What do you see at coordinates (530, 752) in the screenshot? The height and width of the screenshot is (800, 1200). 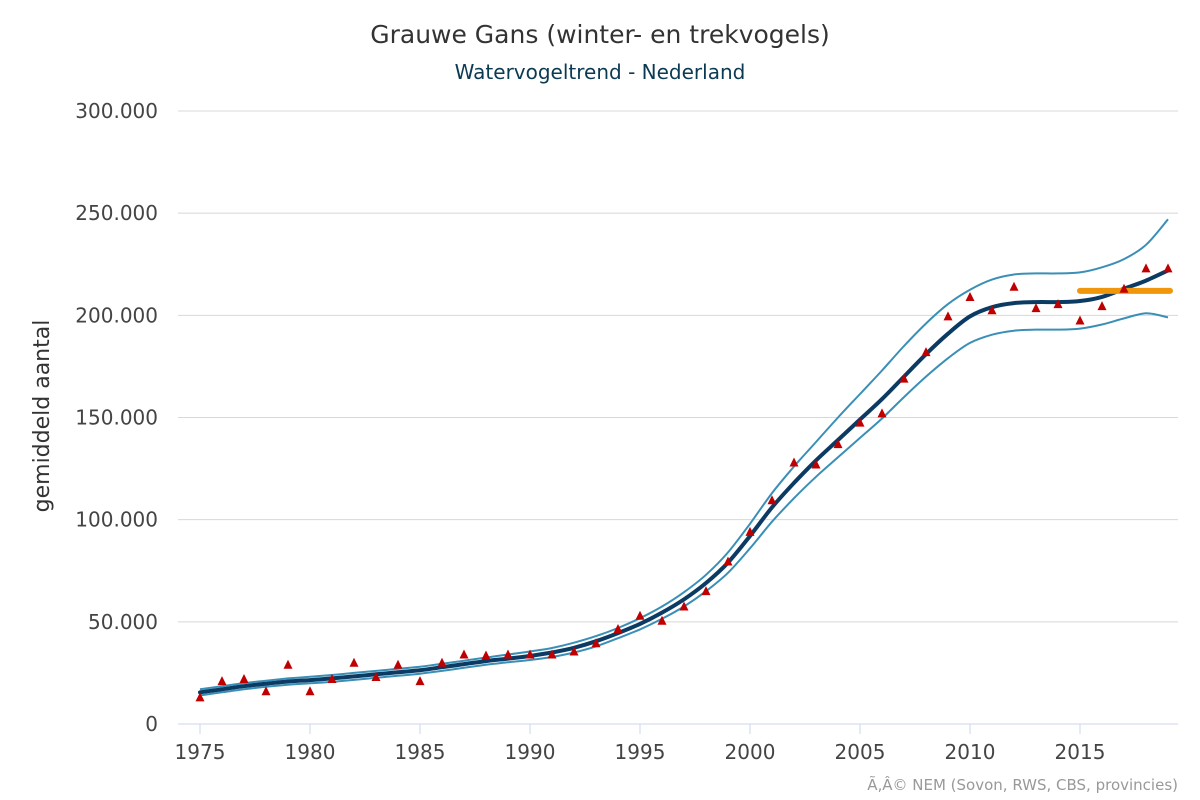 I see `x-tick-label: 1990` at bounding box center [530, 752].